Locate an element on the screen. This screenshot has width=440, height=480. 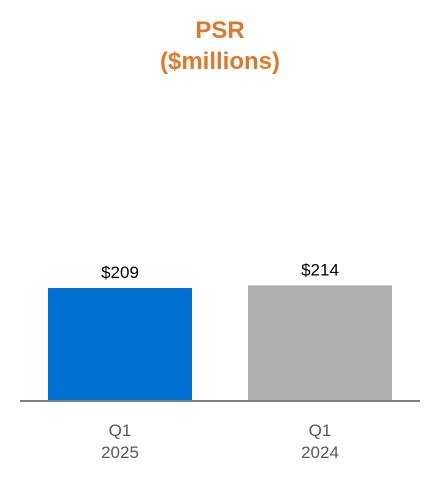
x-tick-label-1-line1: Q1 is located at coordinates (320, 430).